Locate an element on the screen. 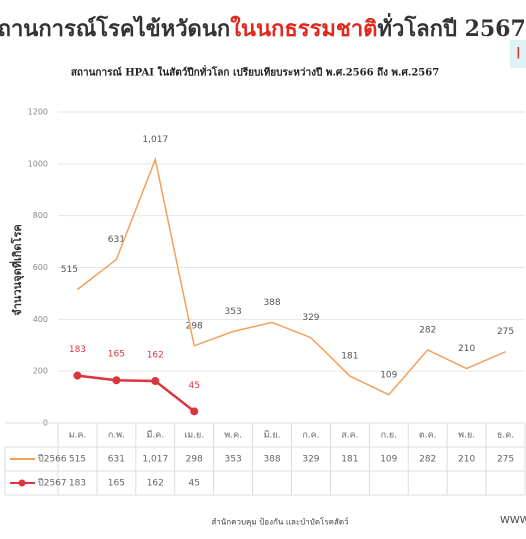 Image resolution: width=526 pixels, height=539 pixels. data-label: 388 is located at coordinates (271, 303).